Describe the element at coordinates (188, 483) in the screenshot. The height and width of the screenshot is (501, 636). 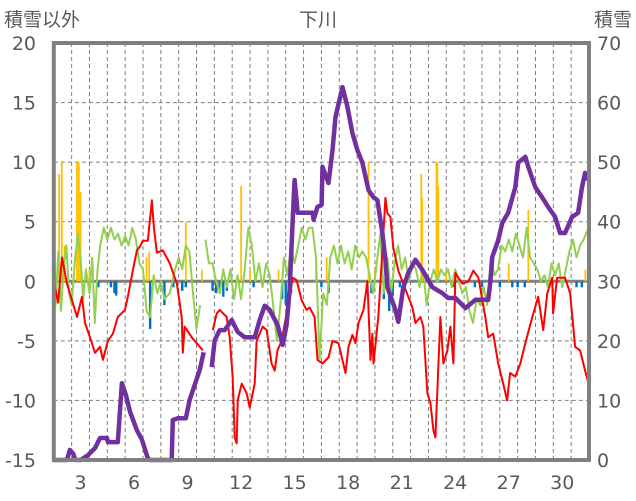
I see `x-tick-label: 9` at that location.